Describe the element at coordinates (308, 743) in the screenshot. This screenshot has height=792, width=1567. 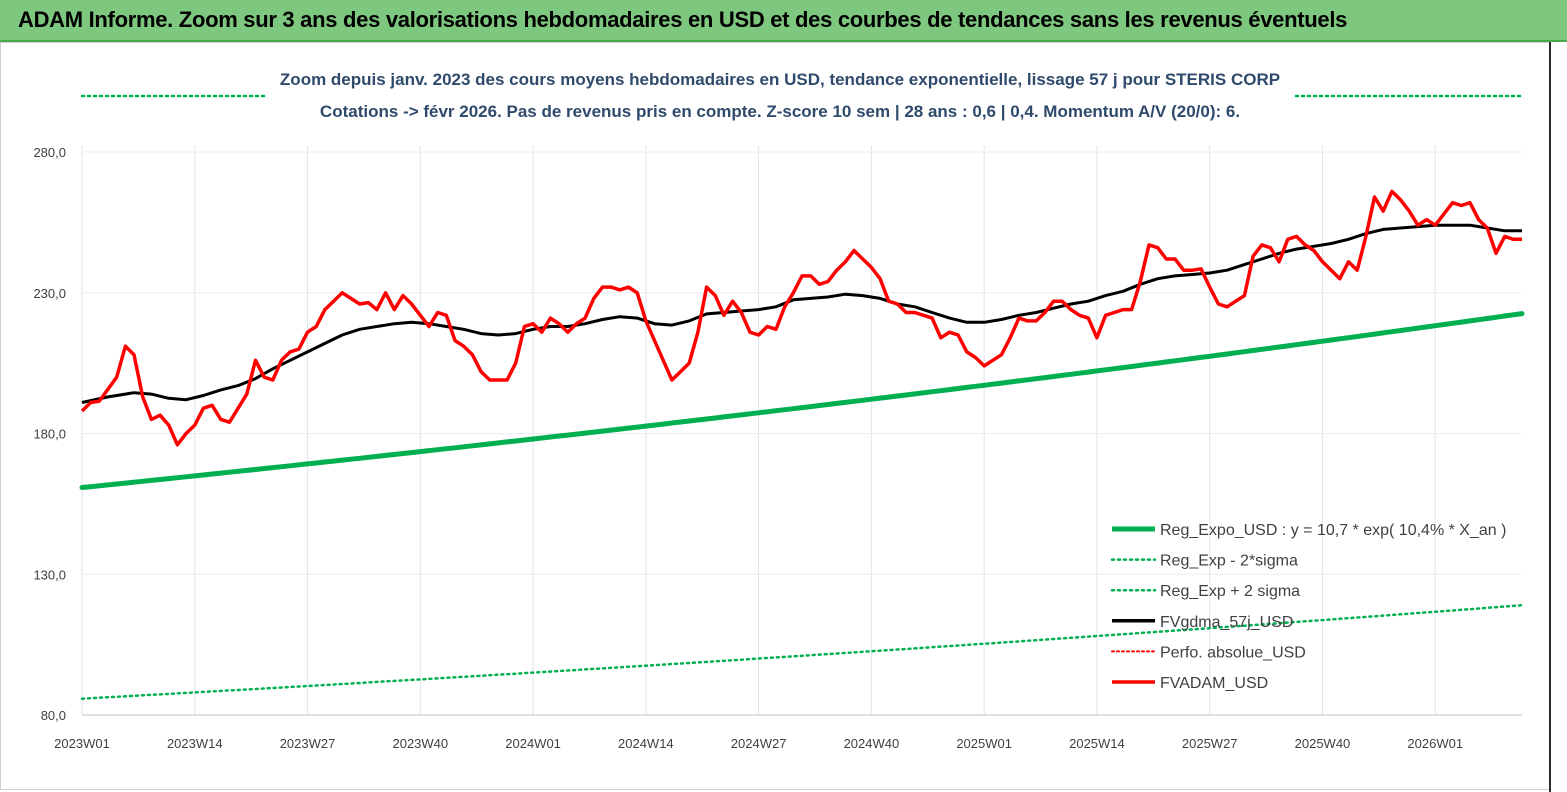
I see `x-tick-label: 2023W27` at that location.